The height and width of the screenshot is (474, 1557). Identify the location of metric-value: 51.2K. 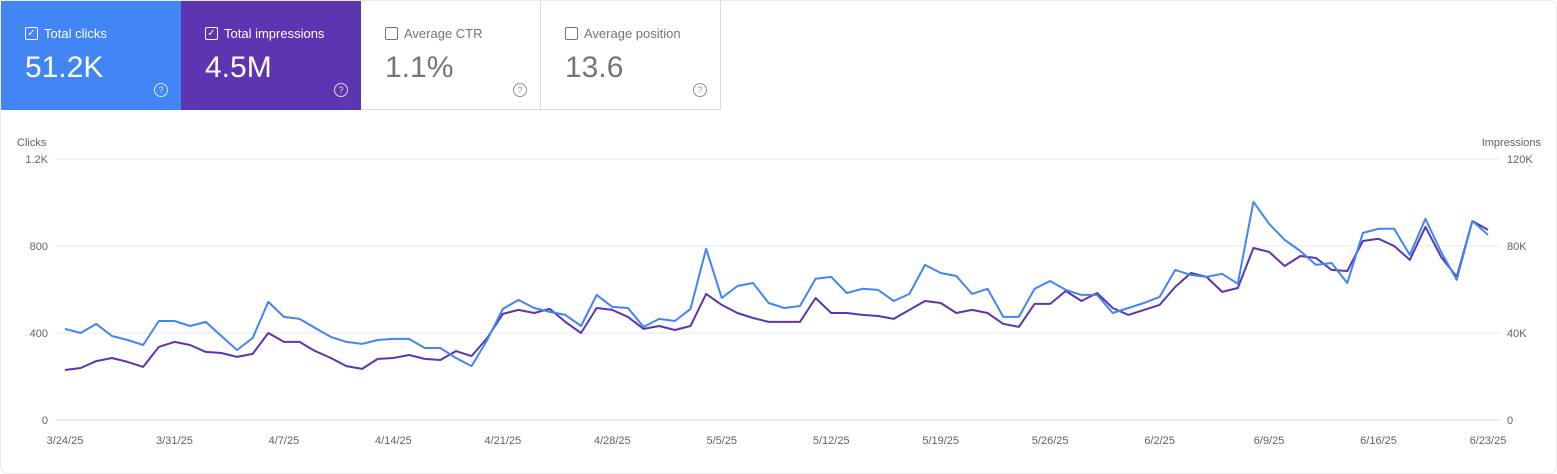
(64, 67).